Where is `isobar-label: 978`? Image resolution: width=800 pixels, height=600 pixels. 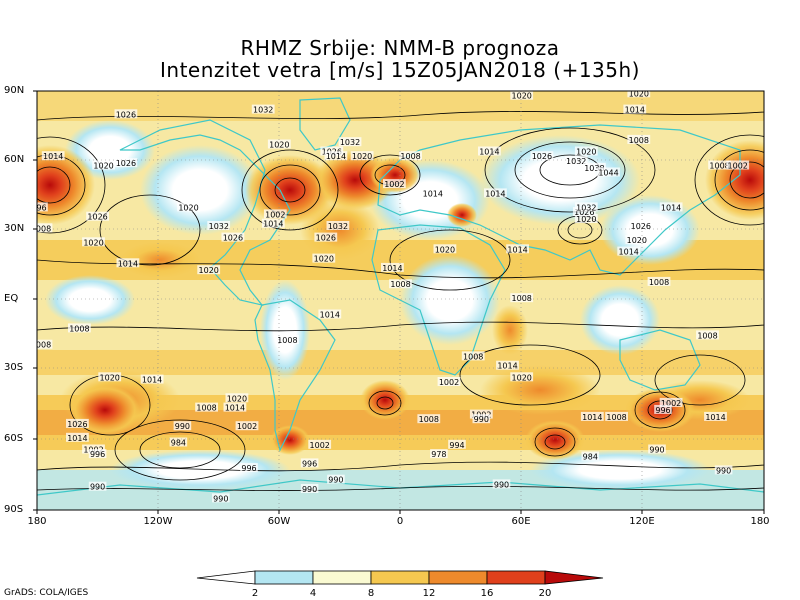 isobar-label: 978 is located at coordinates (438, 454).